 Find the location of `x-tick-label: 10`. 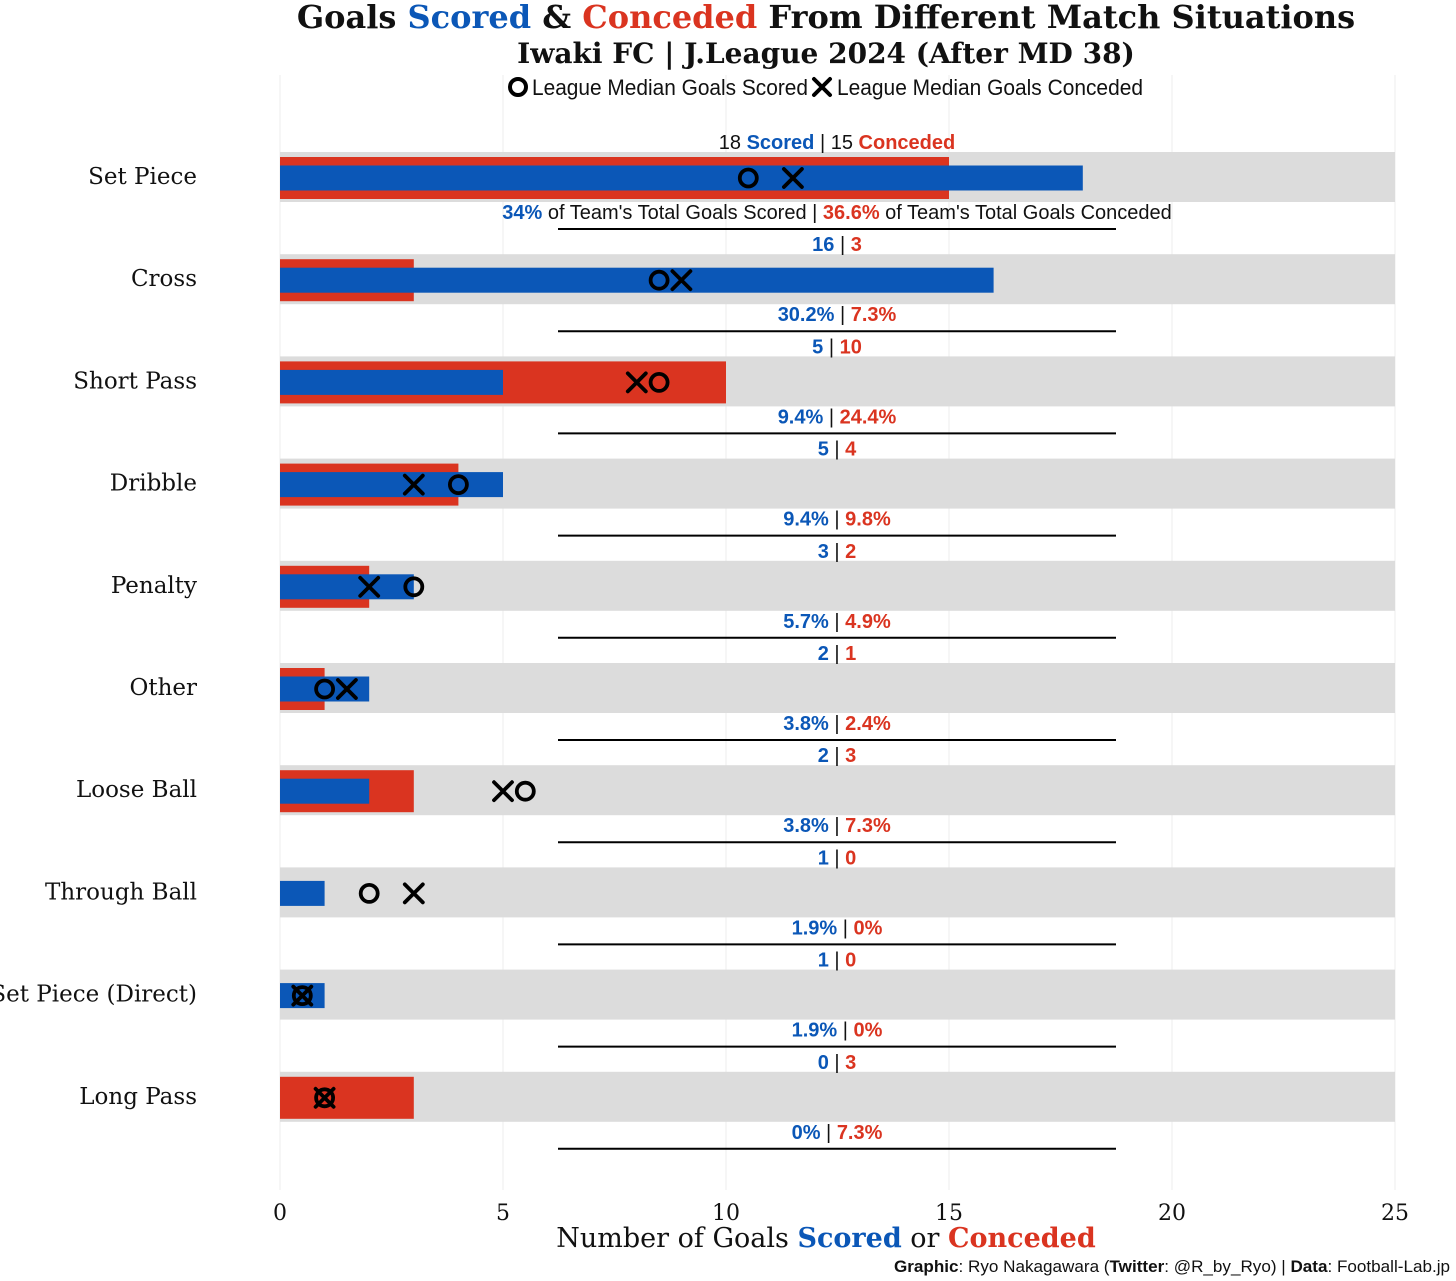

x-tick-label: 10 is located at coordinates (726, 1213).